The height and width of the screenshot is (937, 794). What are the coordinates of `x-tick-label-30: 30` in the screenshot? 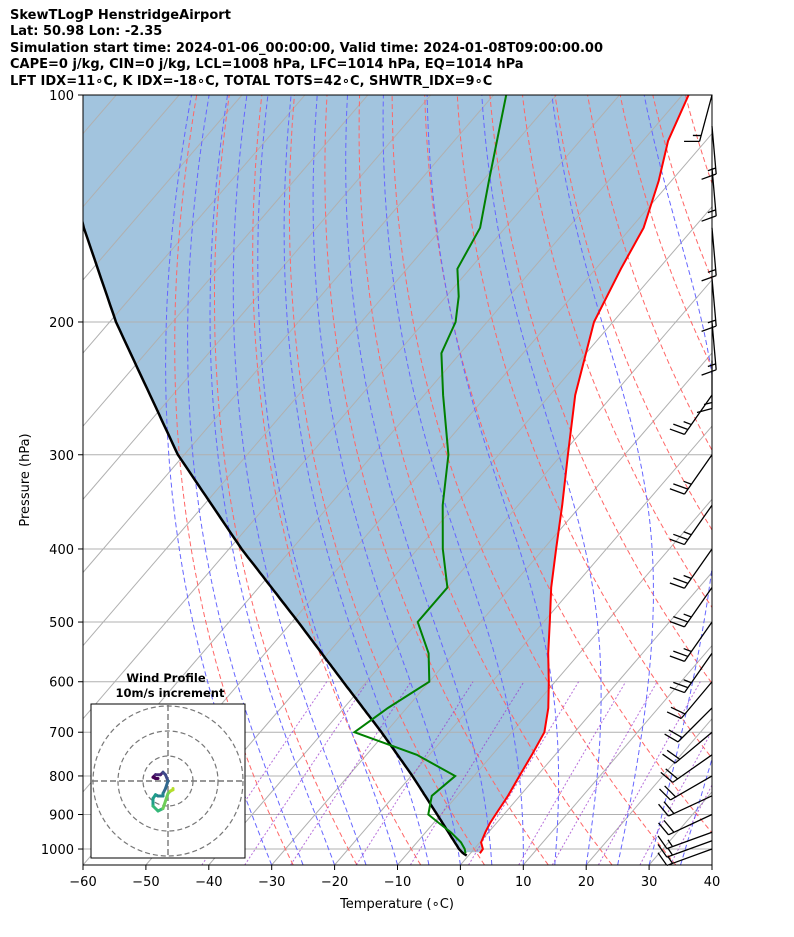 It's located at (649, 882).